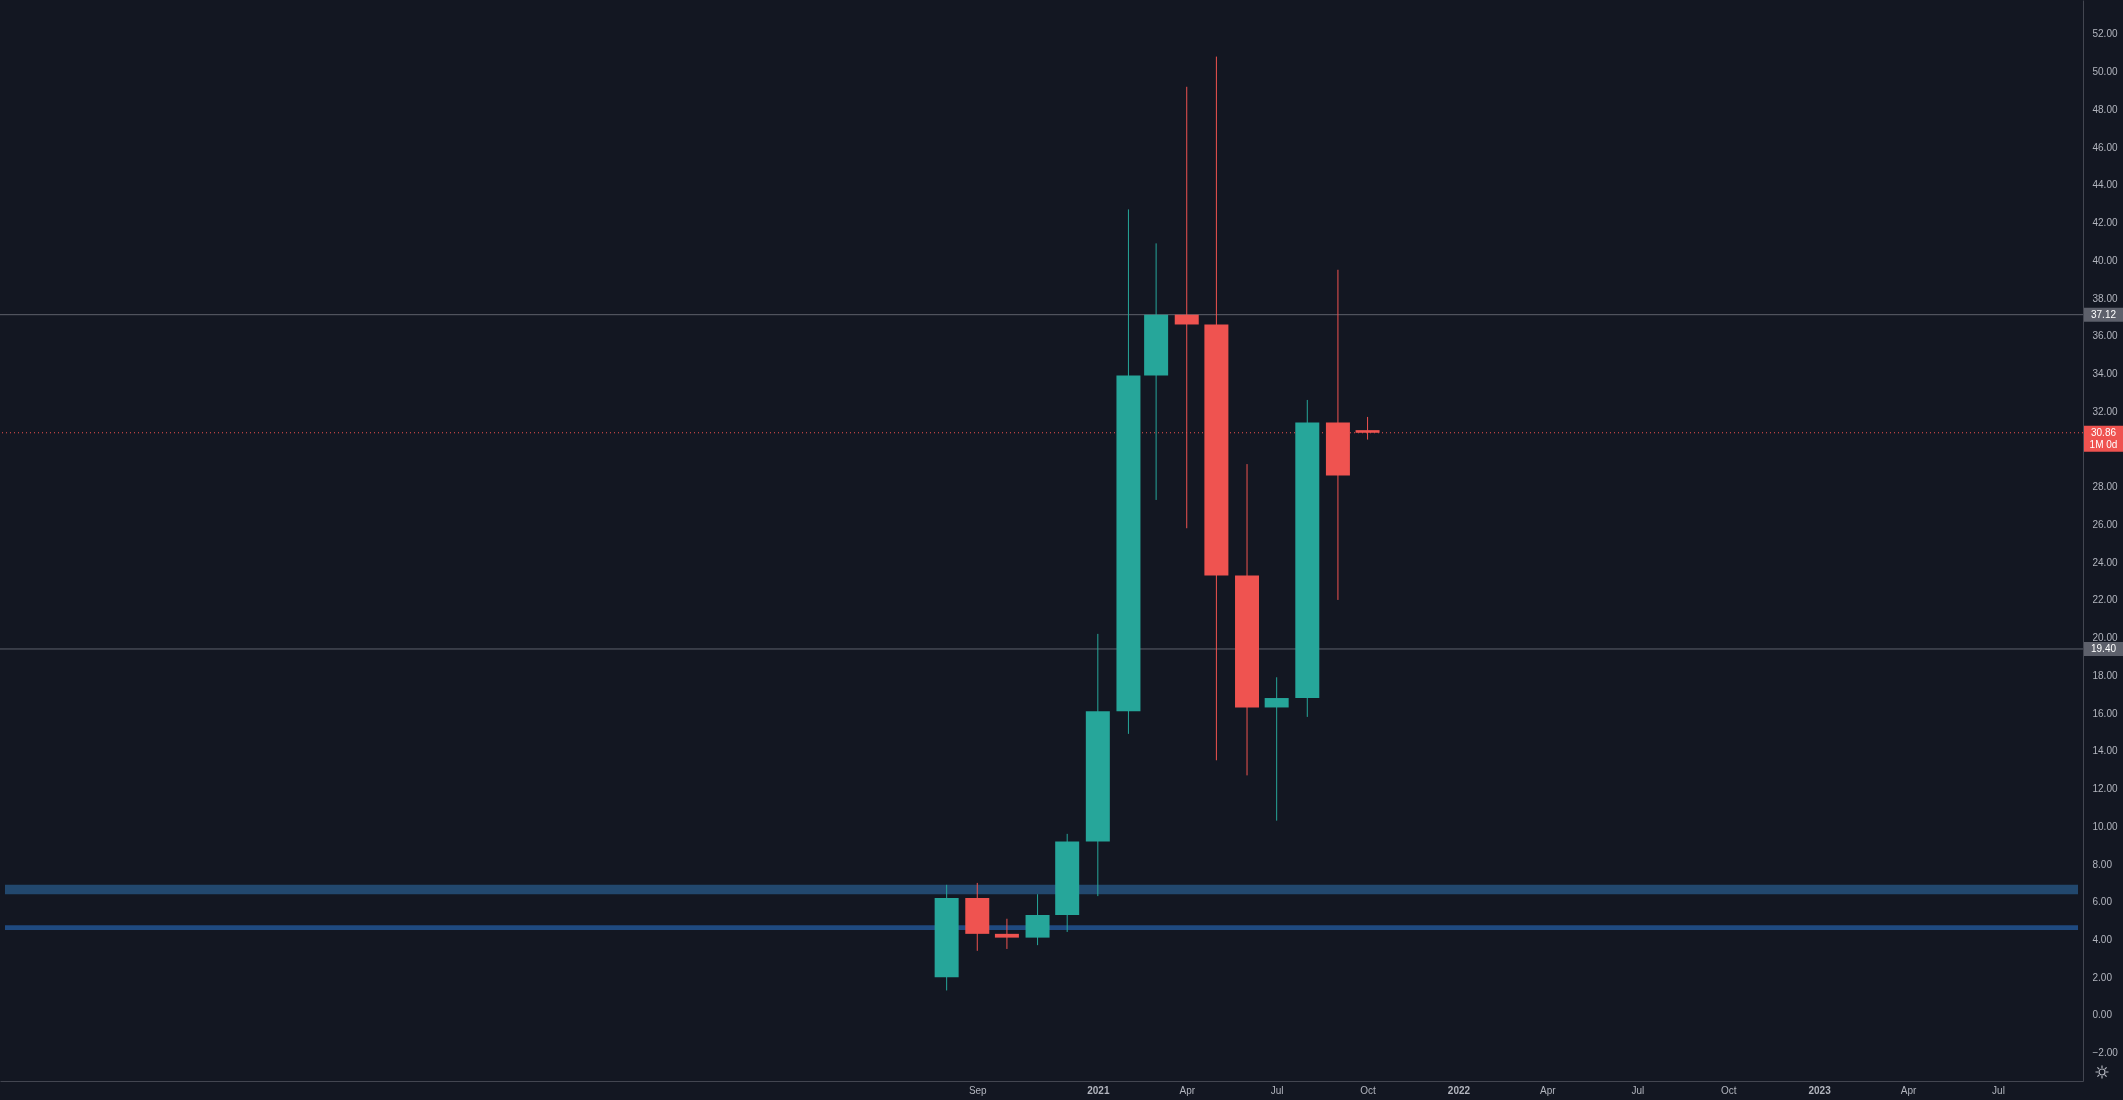 The image size is (2123, 1100). What do you see at coordinates (2105, 826) in the screenshot?
I see `y-tick-label: 10.00` at bounding box center [2105, 826].